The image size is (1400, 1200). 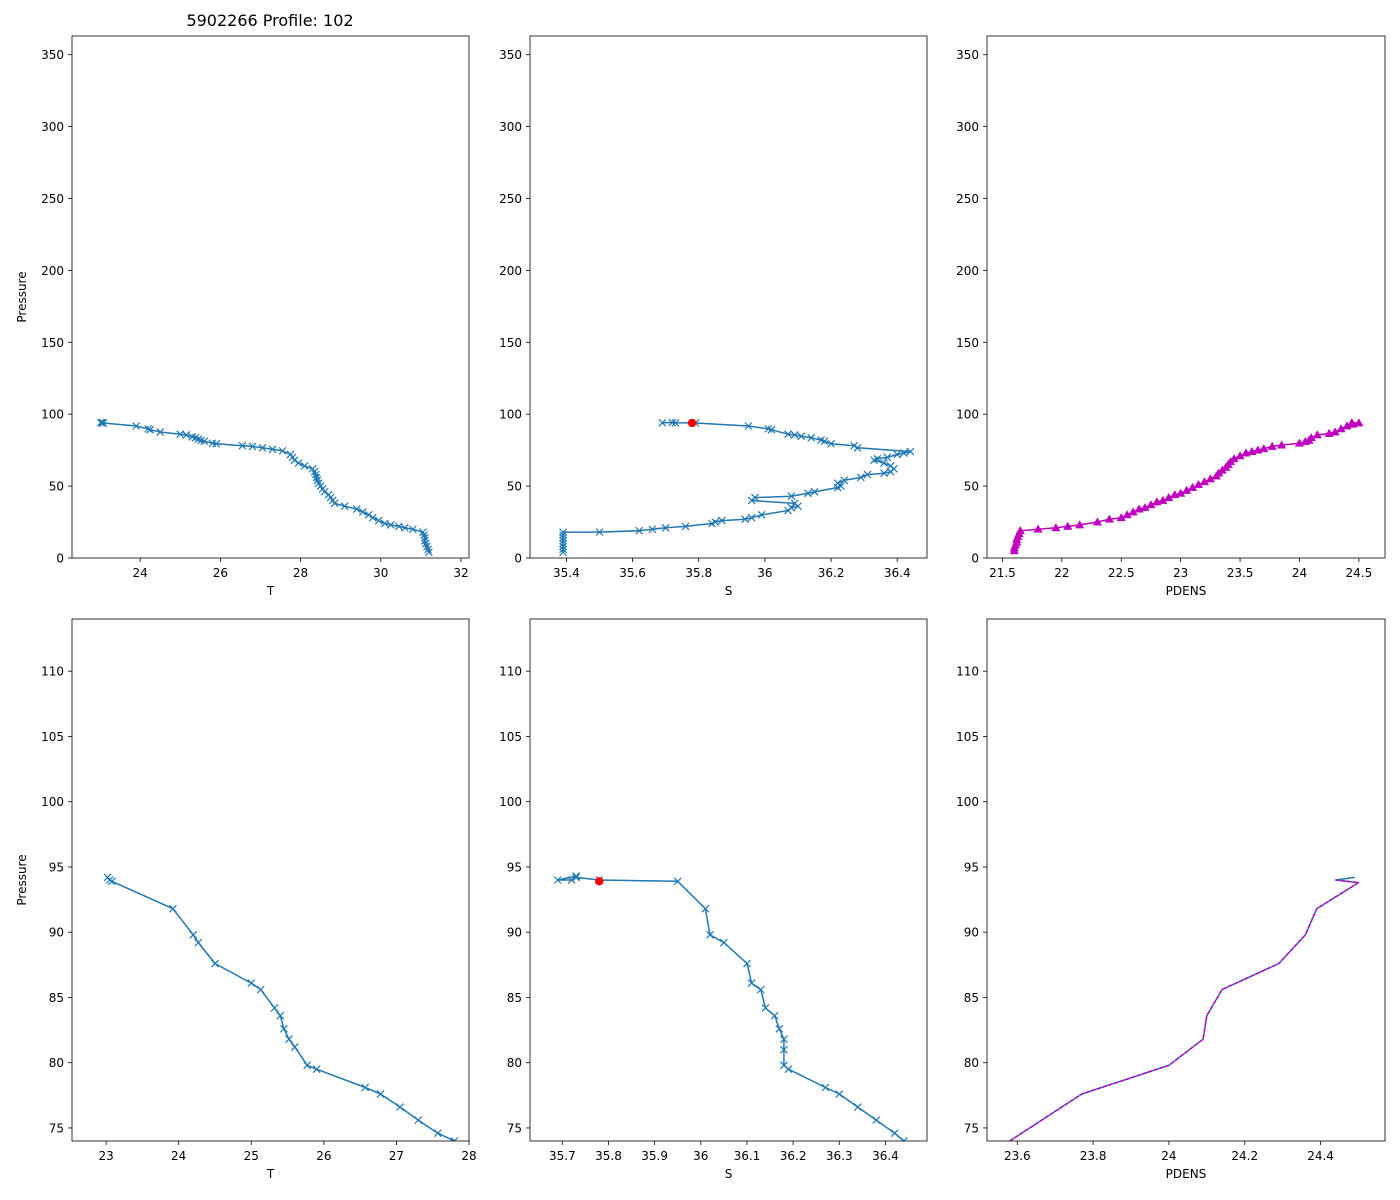 I want to click on y-tick-label: 150, so click(x=52, y=343).